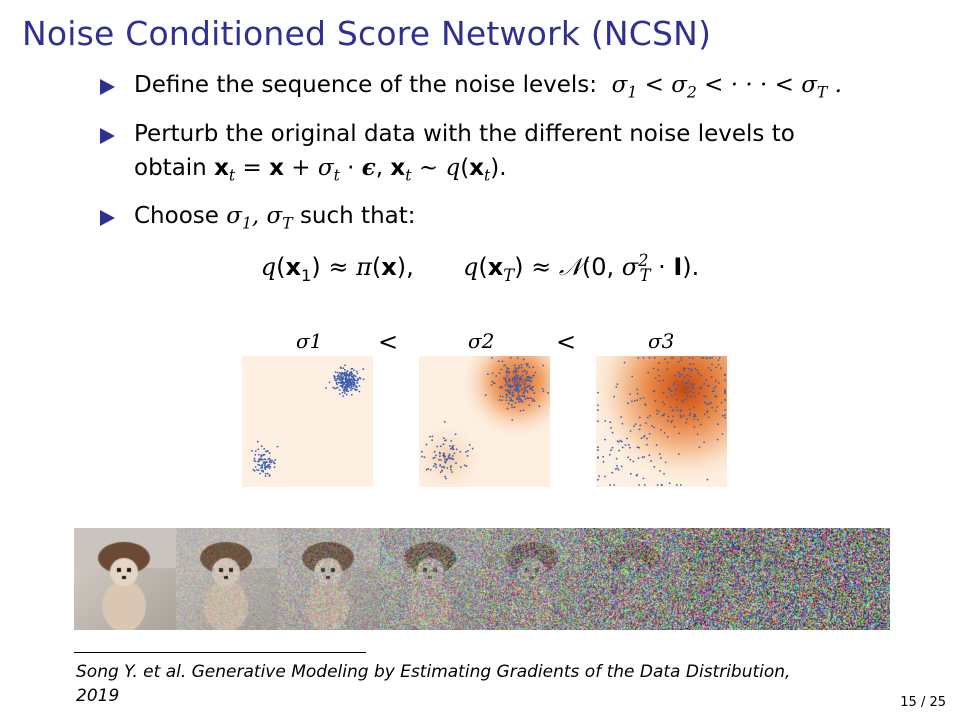  I want to click on footnote-line-2: 2019, so click(98, 696).